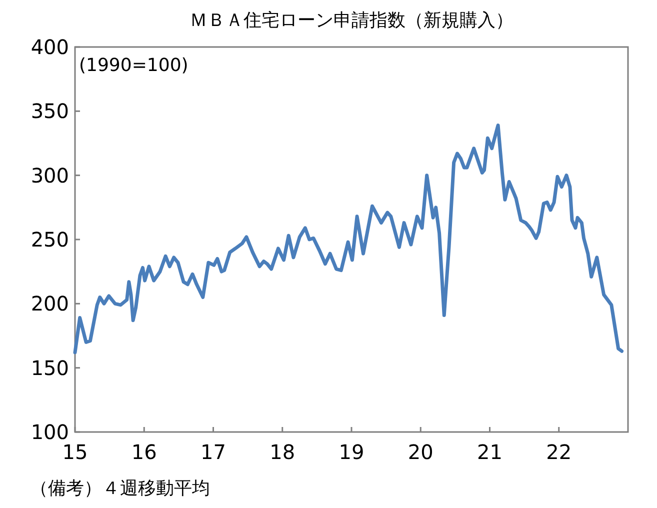 The image size is (657, 508). I want to click on x-tick-label: 22, so click(559, 452).